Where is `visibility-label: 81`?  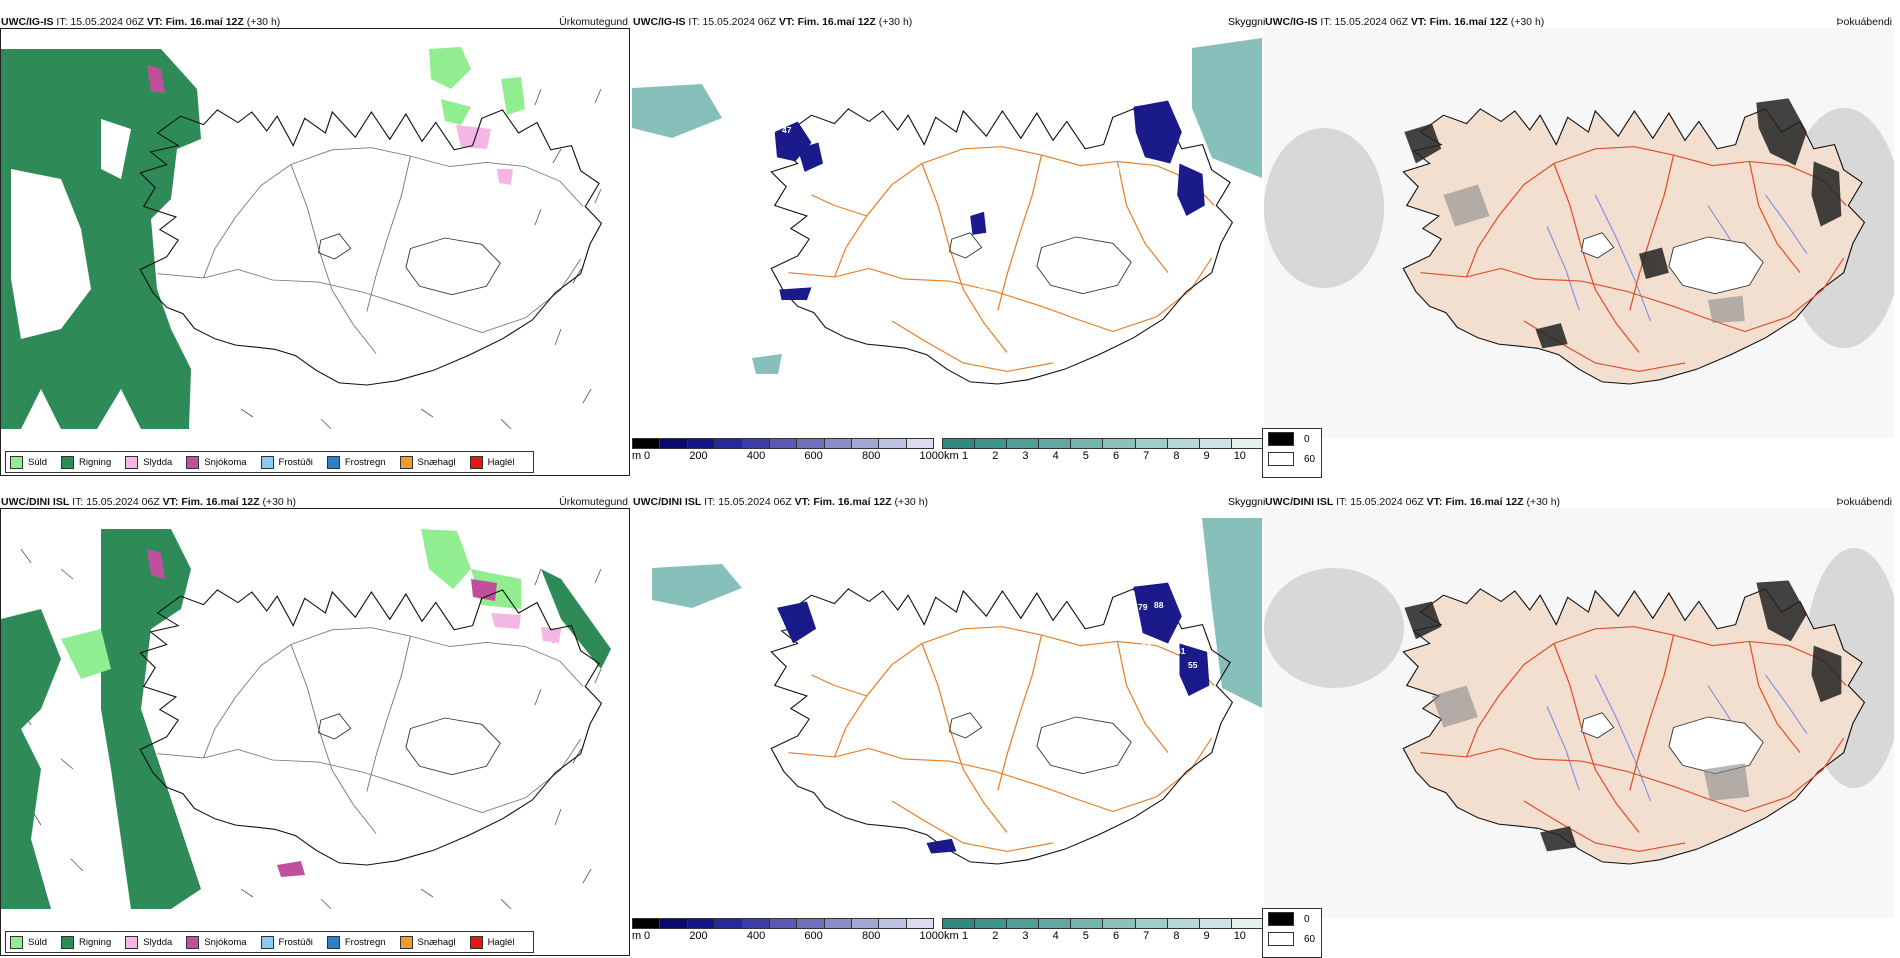
visibility-label: 81 is located at coordinates (717, 193).